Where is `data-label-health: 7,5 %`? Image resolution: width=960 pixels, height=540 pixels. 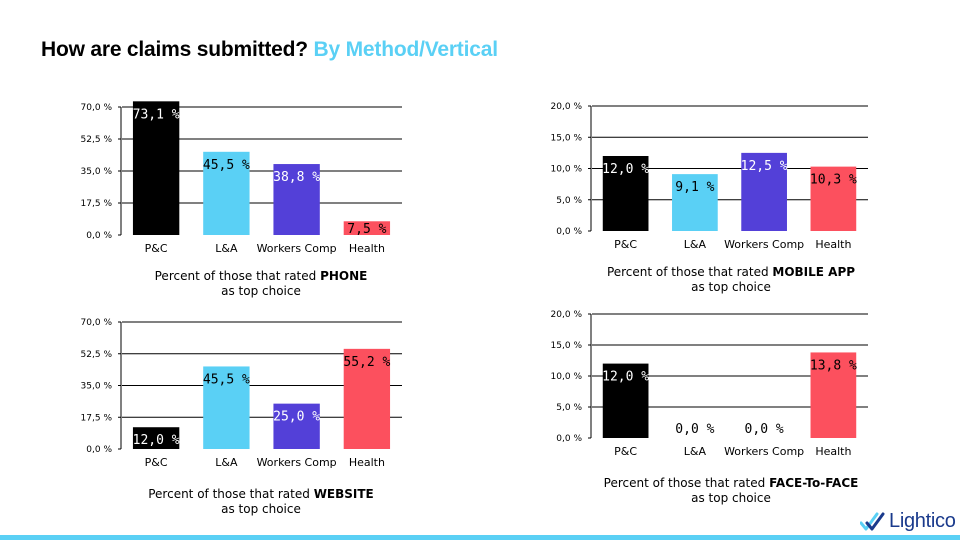
data-label-health: 7,5 % is located at coordinates (366, 229).